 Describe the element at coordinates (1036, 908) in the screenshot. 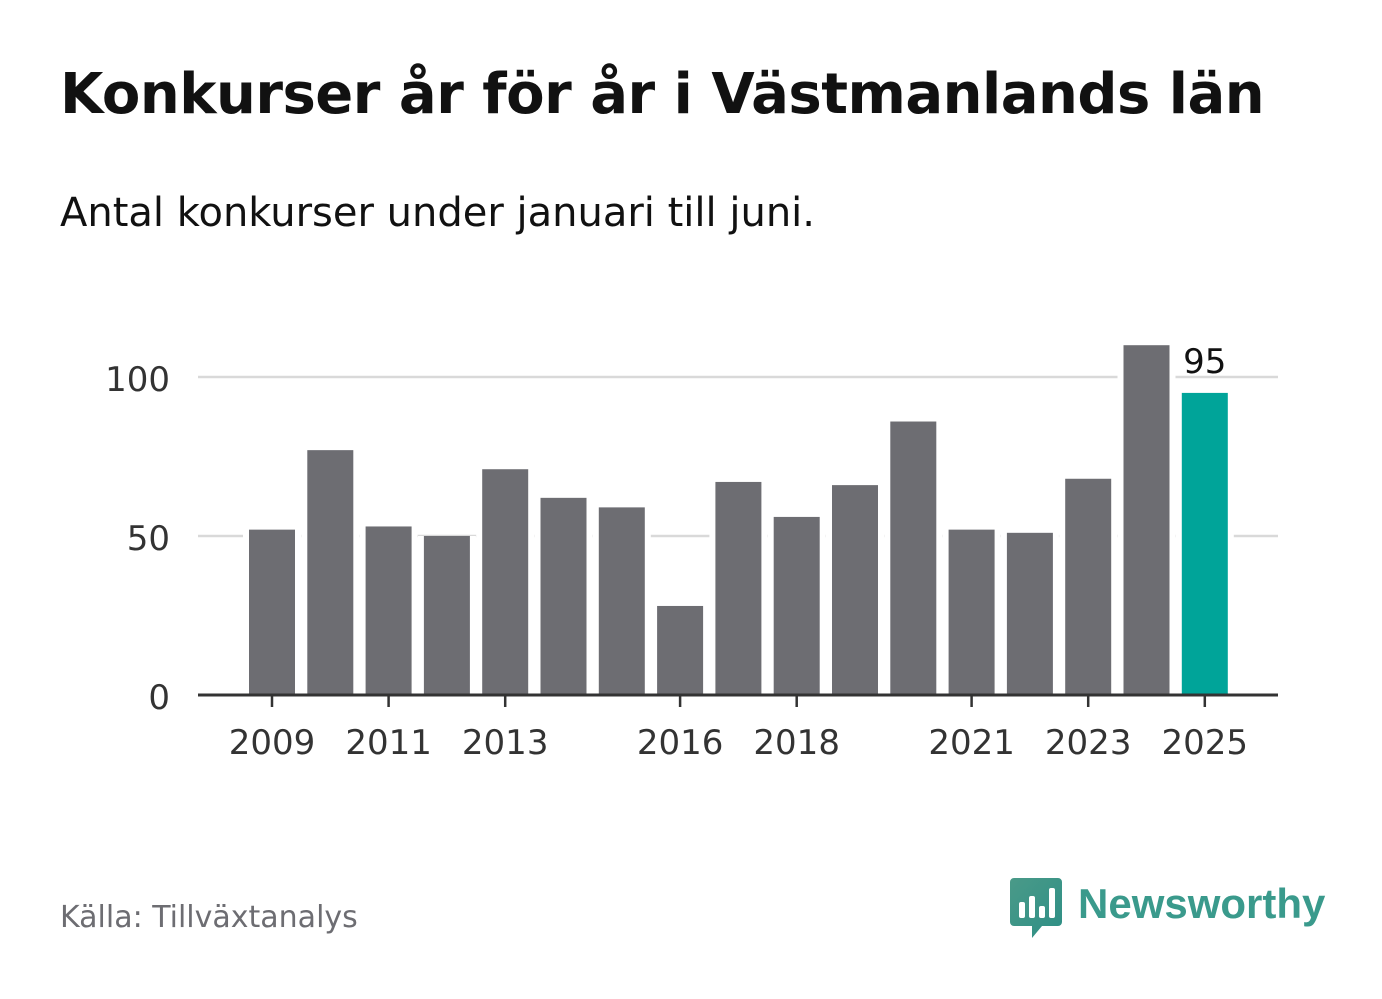

I see `bar-chart-speech-bubble-icon` at that location.